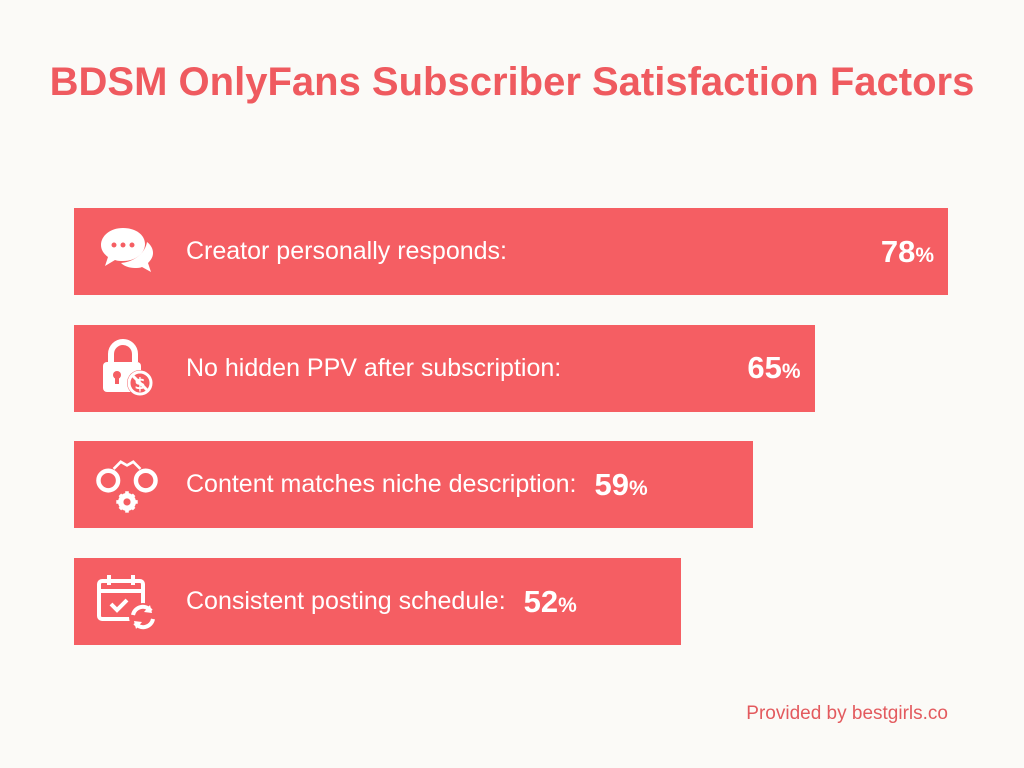 The image size is (1024, 768). What do you see at coordinates (541, 601) in the screenshot?
I see `bar-value: 52` at bounding box center [541, 601].